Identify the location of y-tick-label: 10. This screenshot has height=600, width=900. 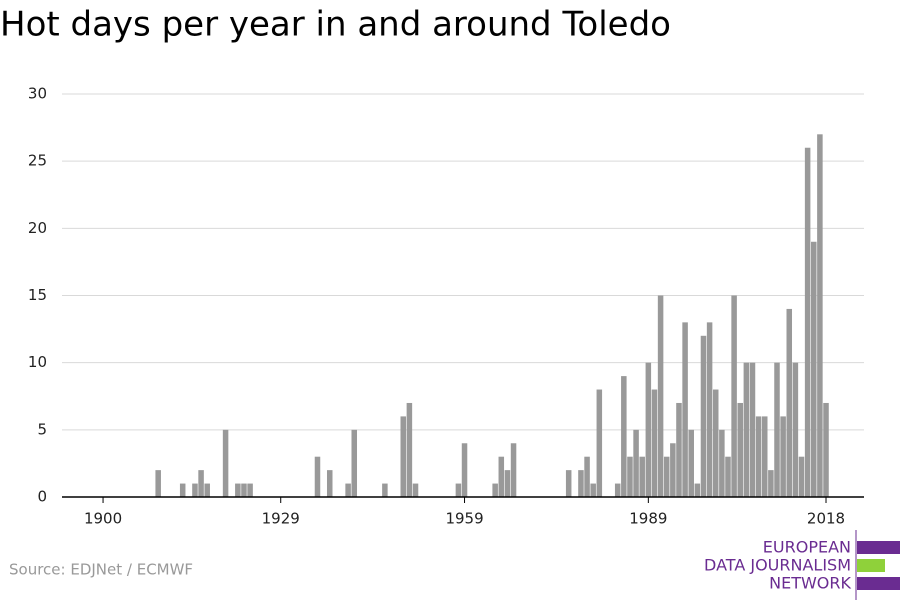
(37, 362).